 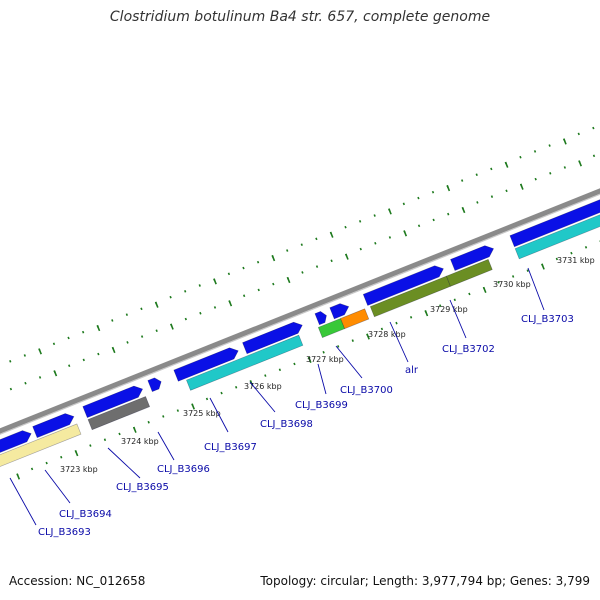 What do you see at coordinates (77, 581) in the screenshot?
I see `accession-label: Accession: NC_012658` at bounding box center [77, 581].